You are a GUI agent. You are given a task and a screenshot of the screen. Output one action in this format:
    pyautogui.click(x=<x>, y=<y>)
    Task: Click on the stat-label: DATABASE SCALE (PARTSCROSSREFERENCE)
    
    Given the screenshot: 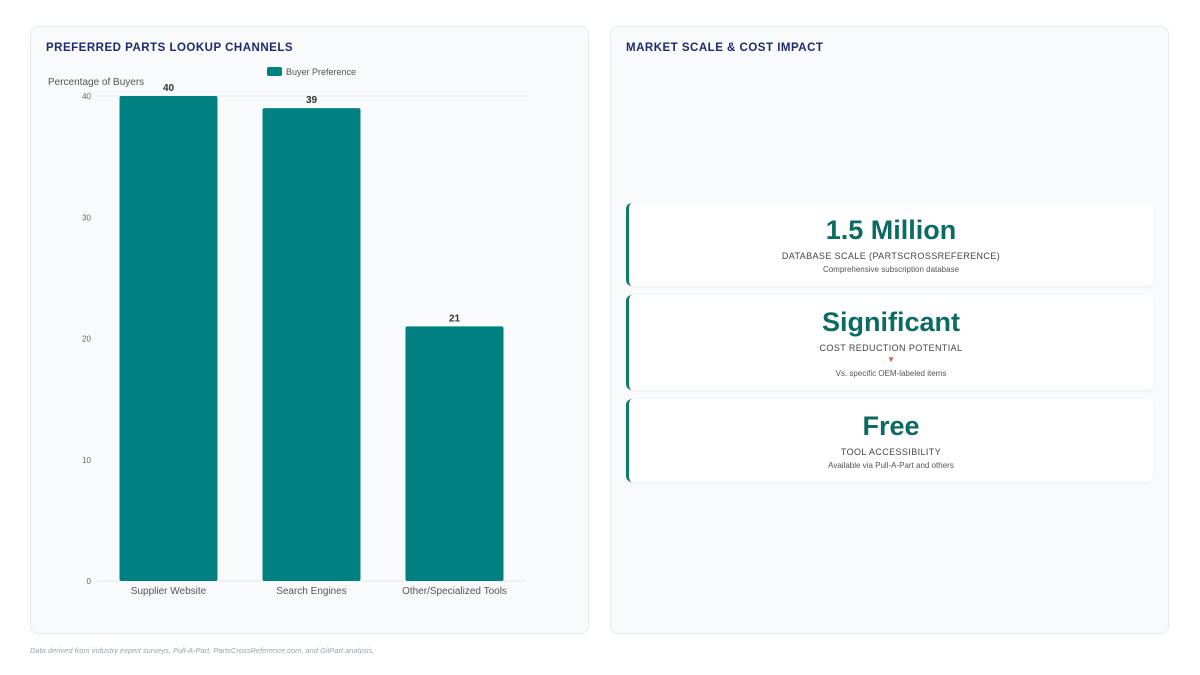 What is the action you would take?
    pyautogui.click(x=891, y=256)
    